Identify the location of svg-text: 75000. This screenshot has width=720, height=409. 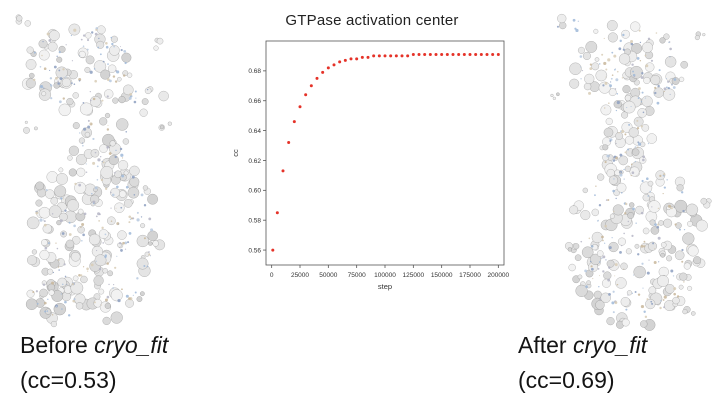
(357, 275).